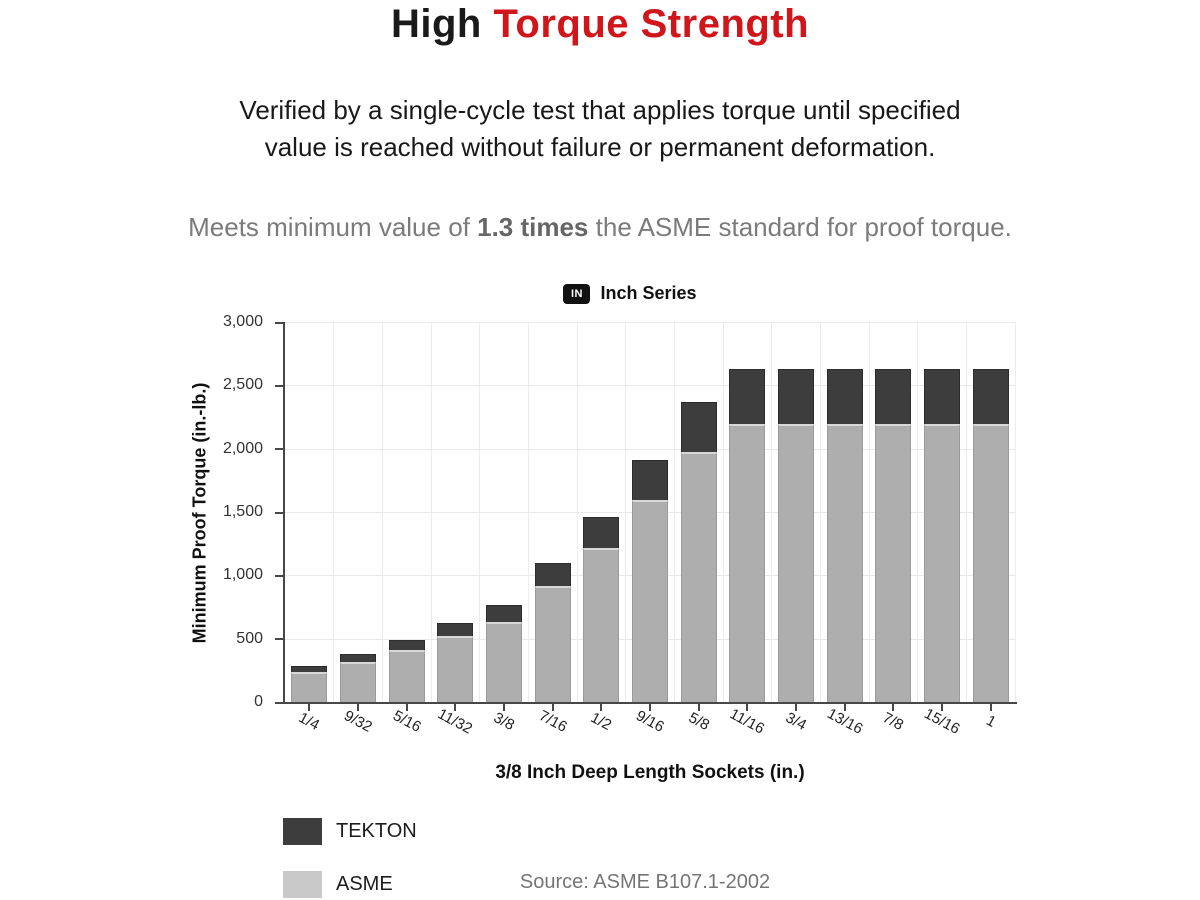 The image size is (1200, 900). I want to click on claim-bold: 1.3 times, so click(533, 227).